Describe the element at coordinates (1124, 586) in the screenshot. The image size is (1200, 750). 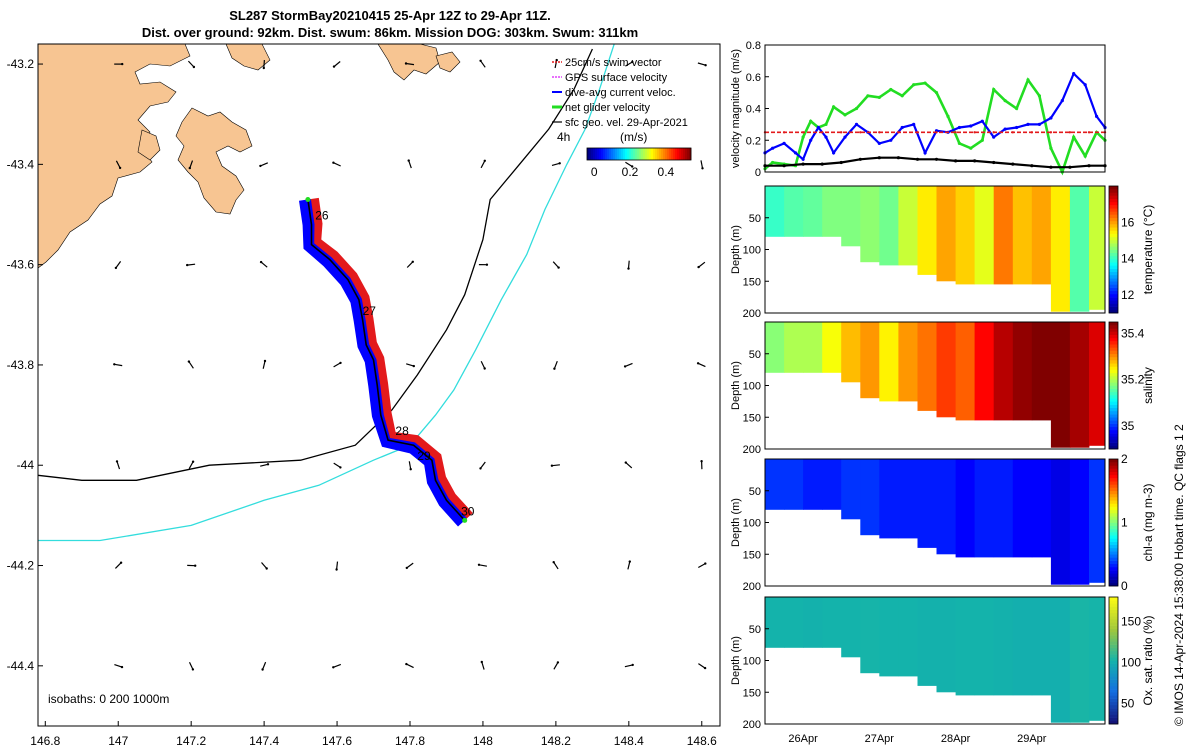
I see `section-colorbar-tick-label: 0` at that location.